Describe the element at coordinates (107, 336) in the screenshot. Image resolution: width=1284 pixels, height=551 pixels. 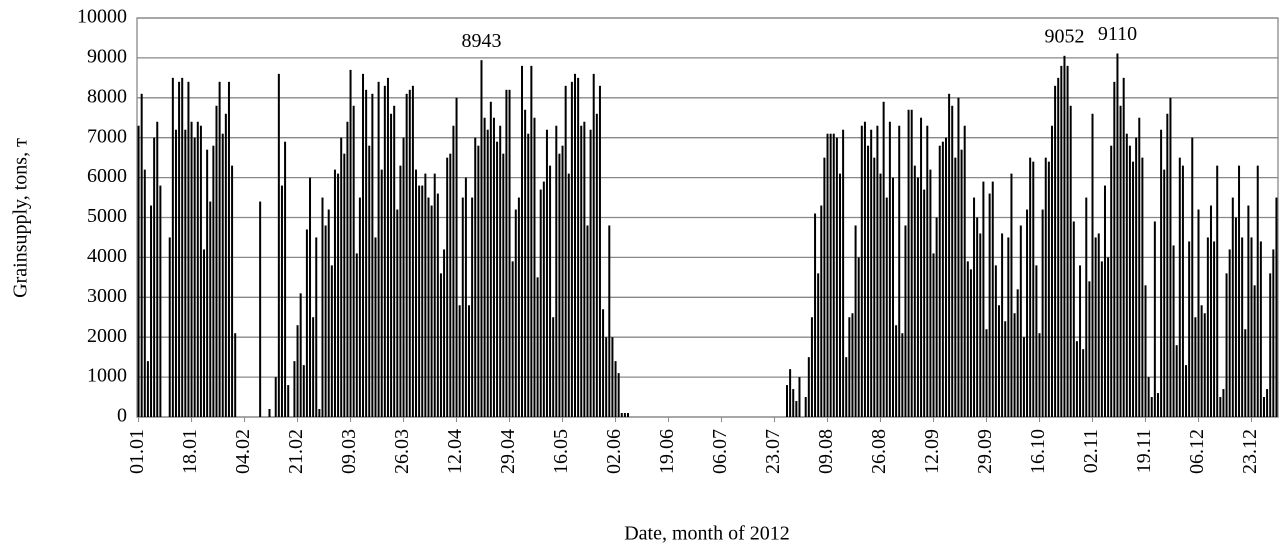
I see `y-tick-label: 2000` at that location.